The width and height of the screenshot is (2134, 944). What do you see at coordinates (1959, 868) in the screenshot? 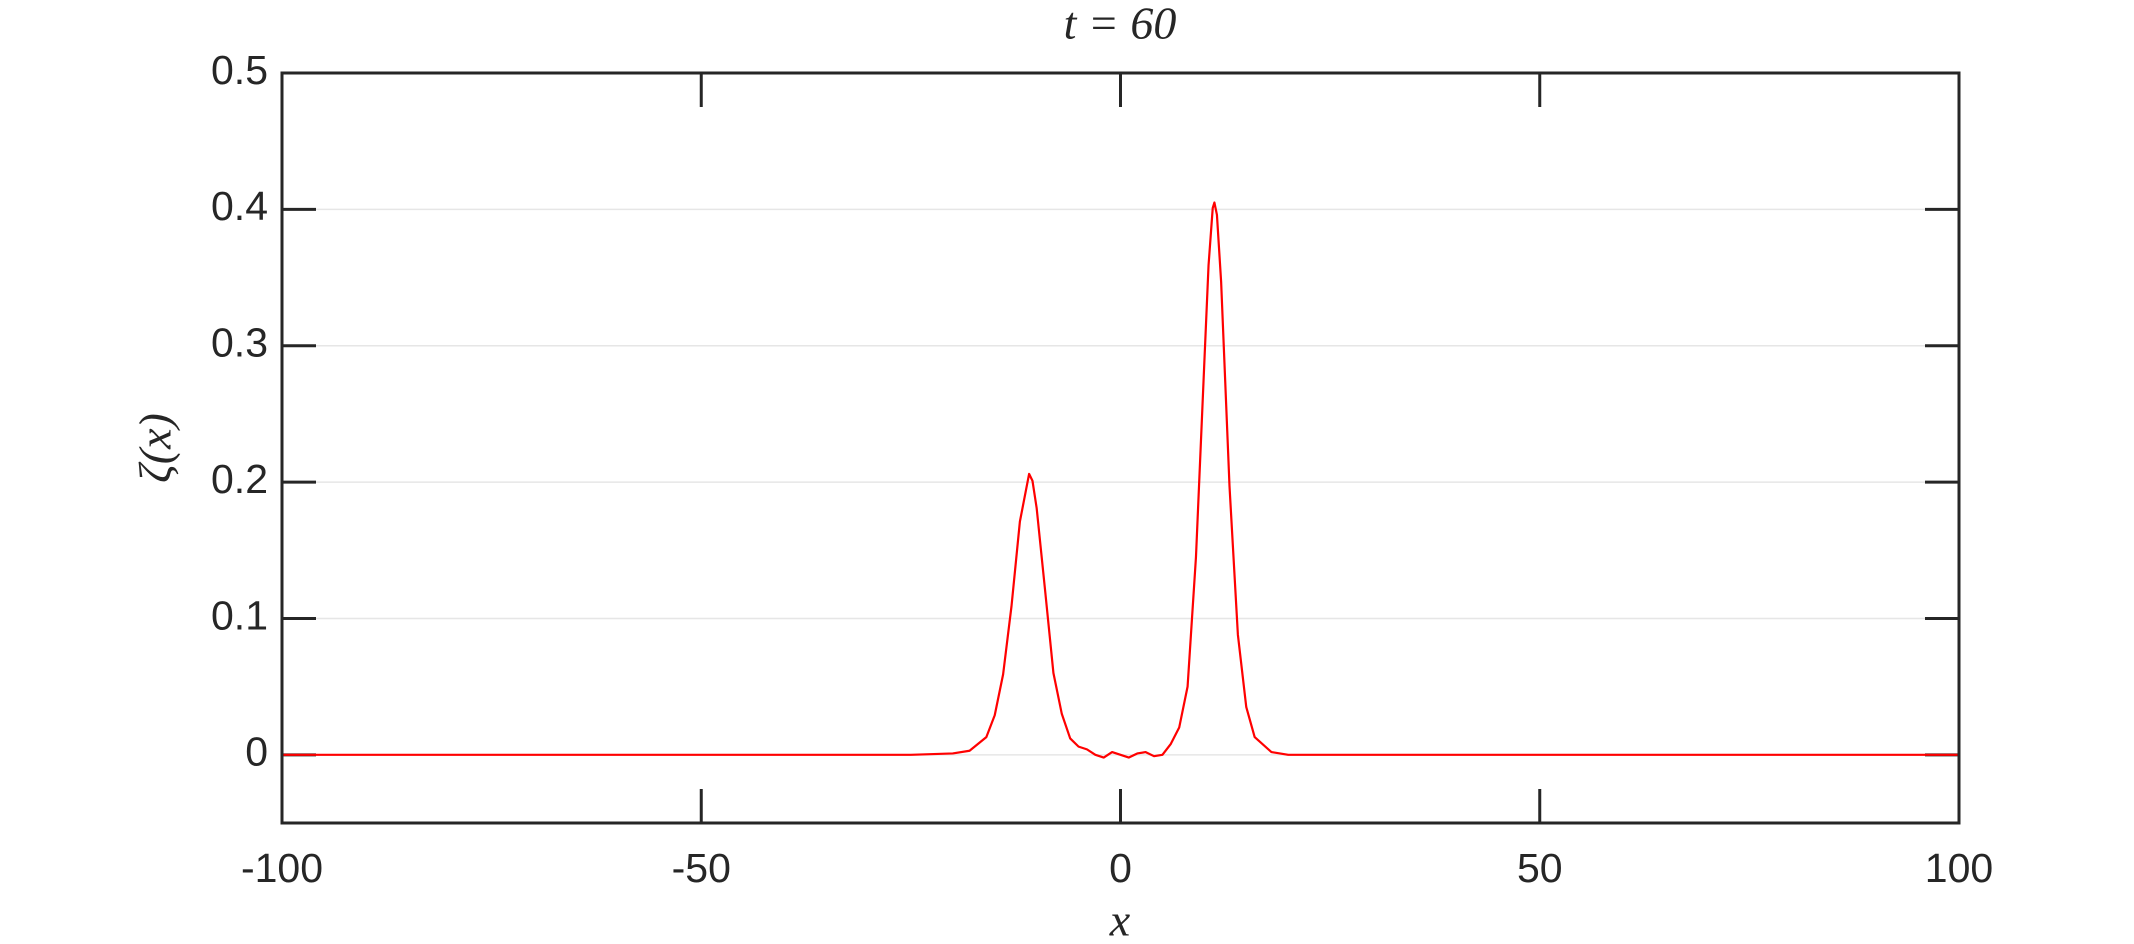
I see `x-tick-label: 100` at bounding box center [1959, 868].